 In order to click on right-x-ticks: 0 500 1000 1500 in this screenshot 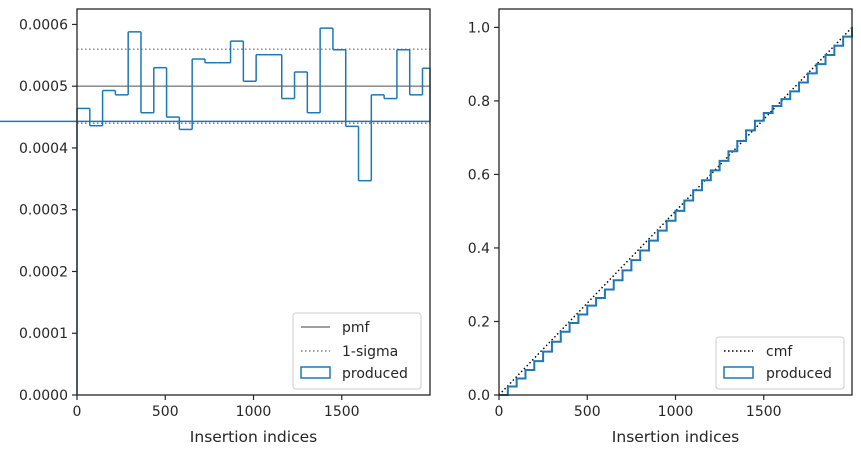, I will do `click(638, 407)`.